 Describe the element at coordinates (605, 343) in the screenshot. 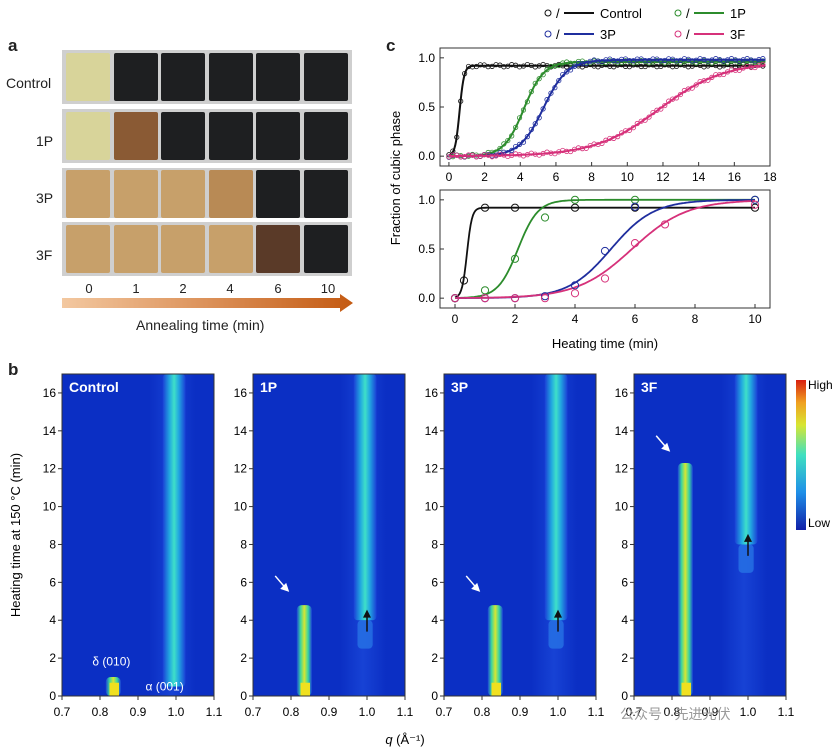

I see `c-xlabel: Heating time (min)` at that location.